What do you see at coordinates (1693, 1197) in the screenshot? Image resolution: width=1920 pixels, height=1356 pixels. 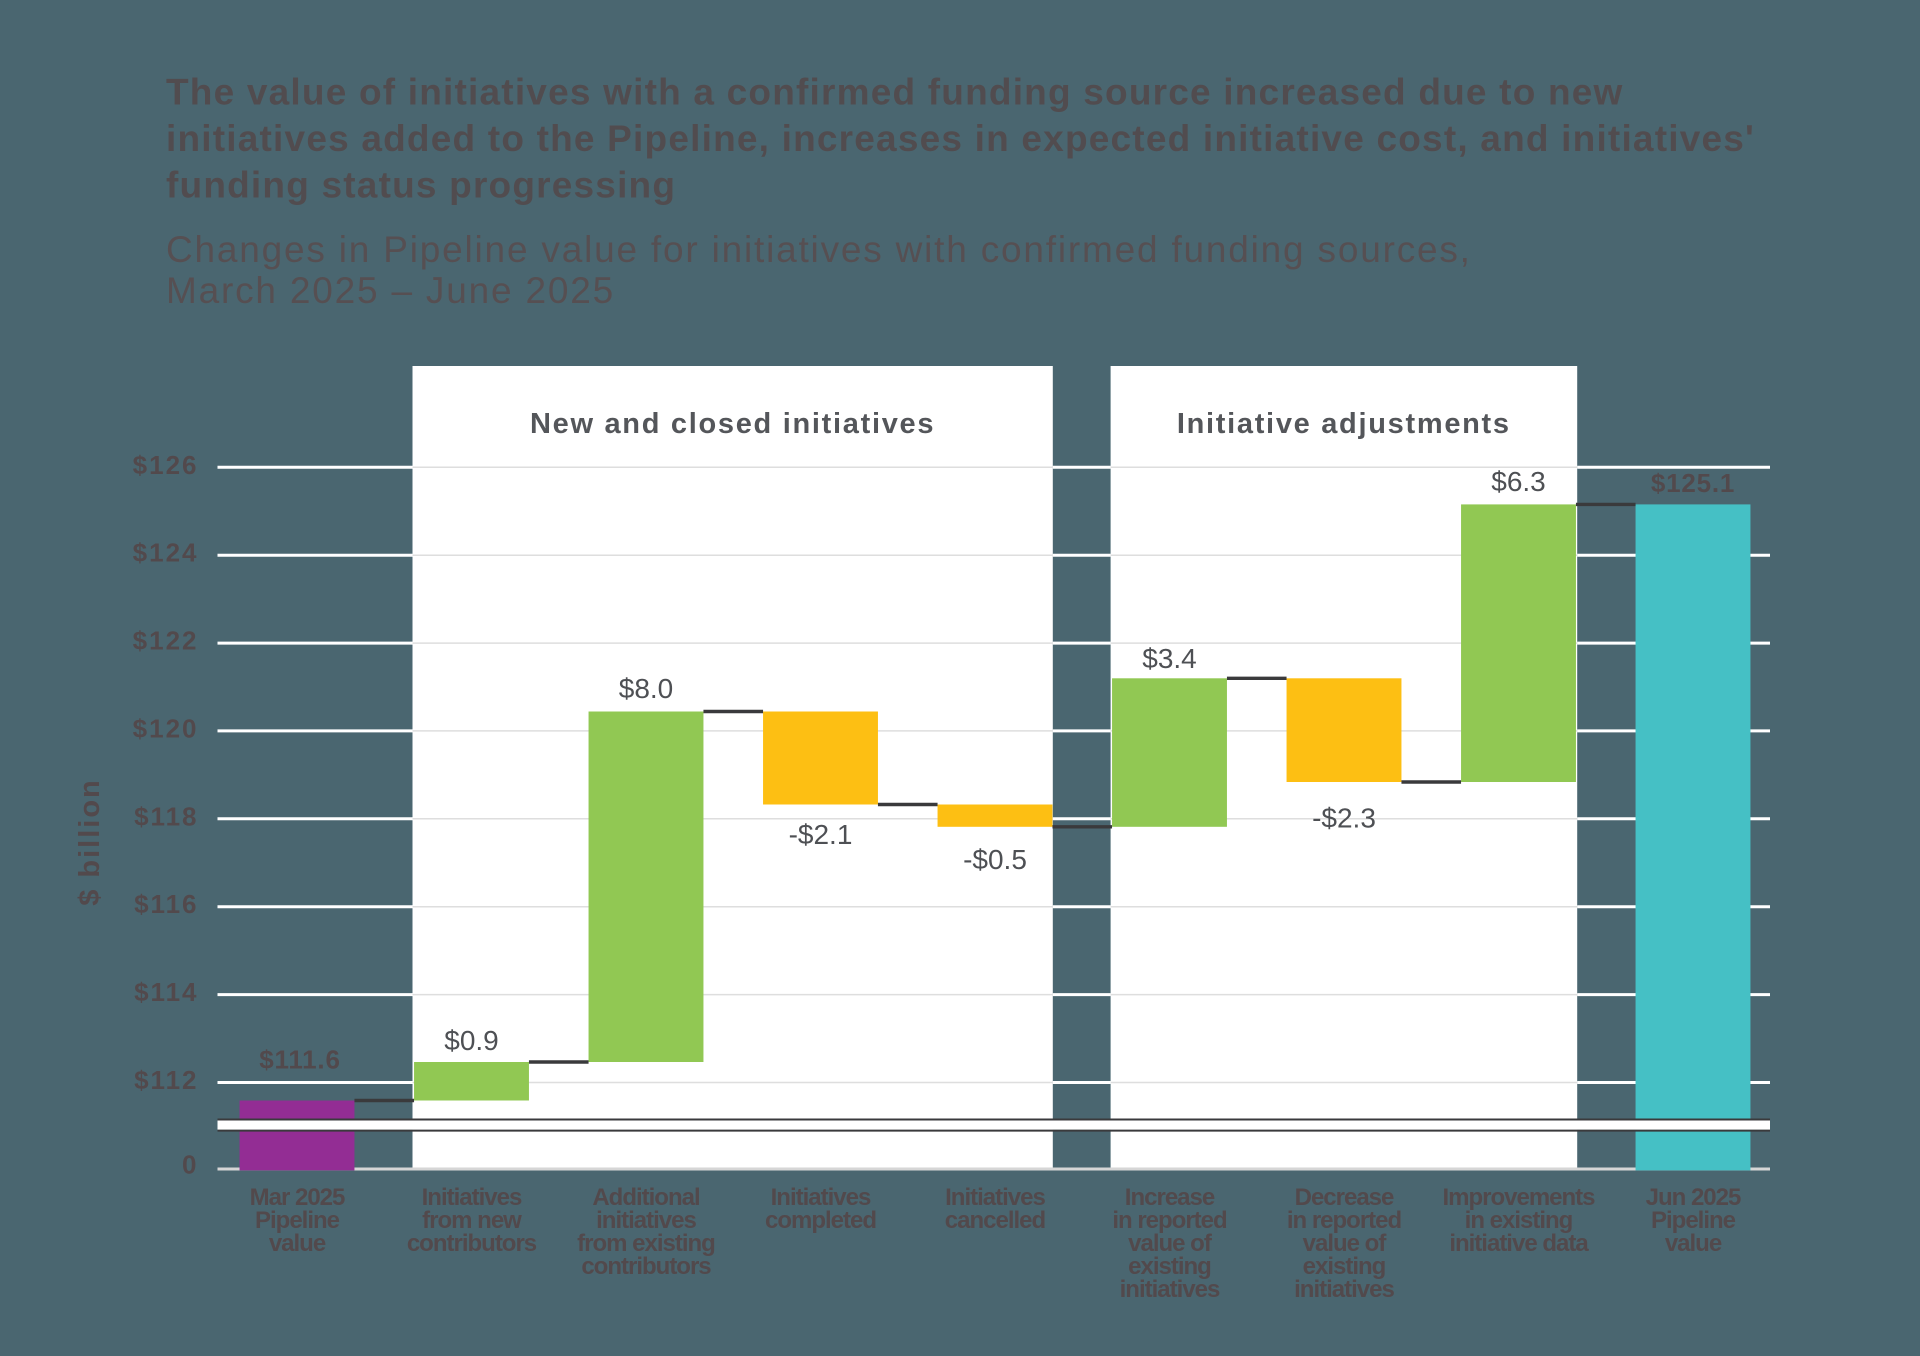 I see `svg-text: Jun 2025` at bounding box center [1693, 1197].